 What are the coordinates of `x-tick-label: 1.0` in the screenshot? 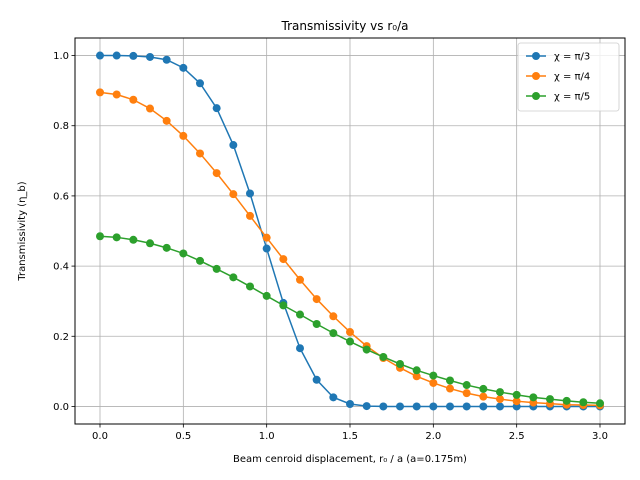 It's located at (267, 436).